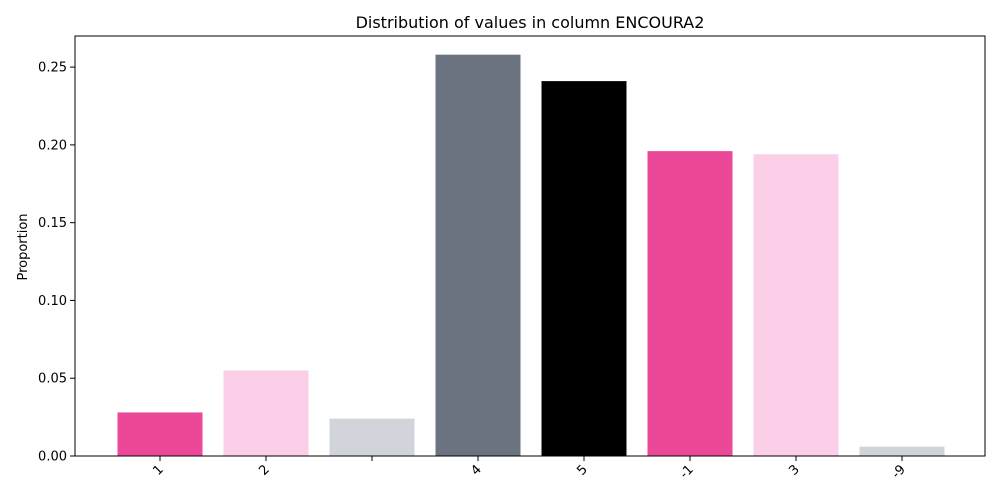  I want to click on x-tick-label: 3, so click(794, 470).